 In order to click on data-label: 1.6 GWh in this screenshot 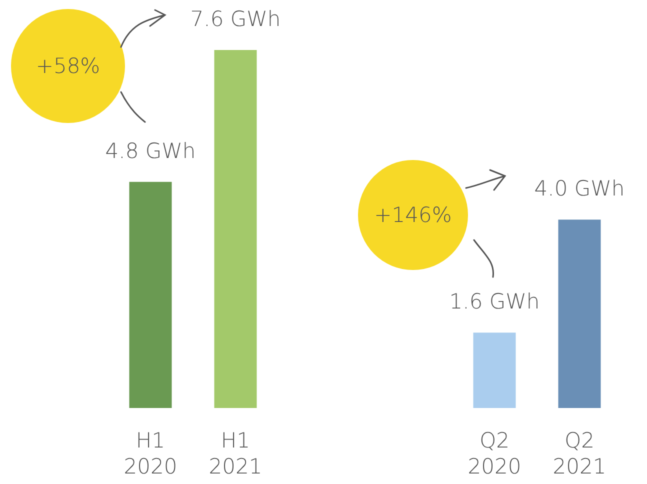, I will do `click(494, 302)`.